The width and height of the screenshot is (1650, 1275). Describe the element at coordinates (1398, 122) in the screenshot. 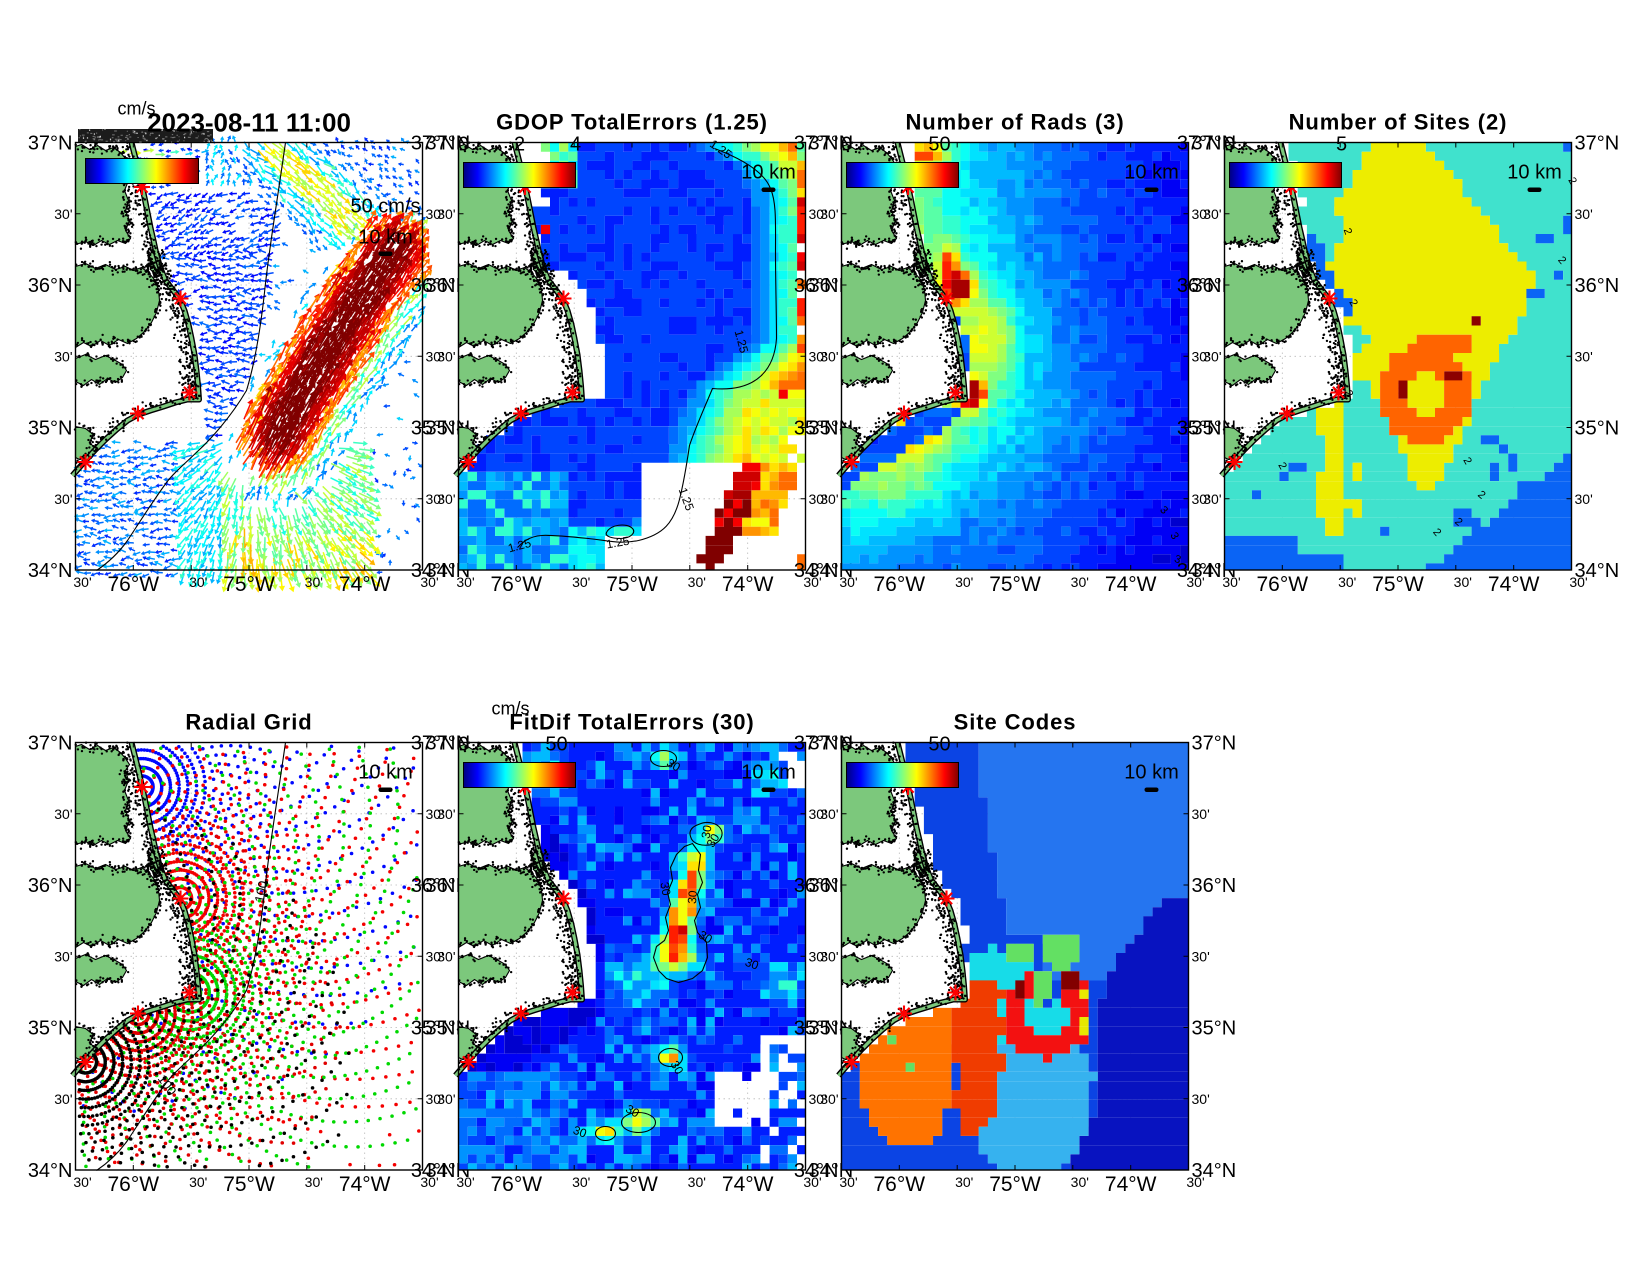

I see `svg-text: Number of Sites (2)` at that location.